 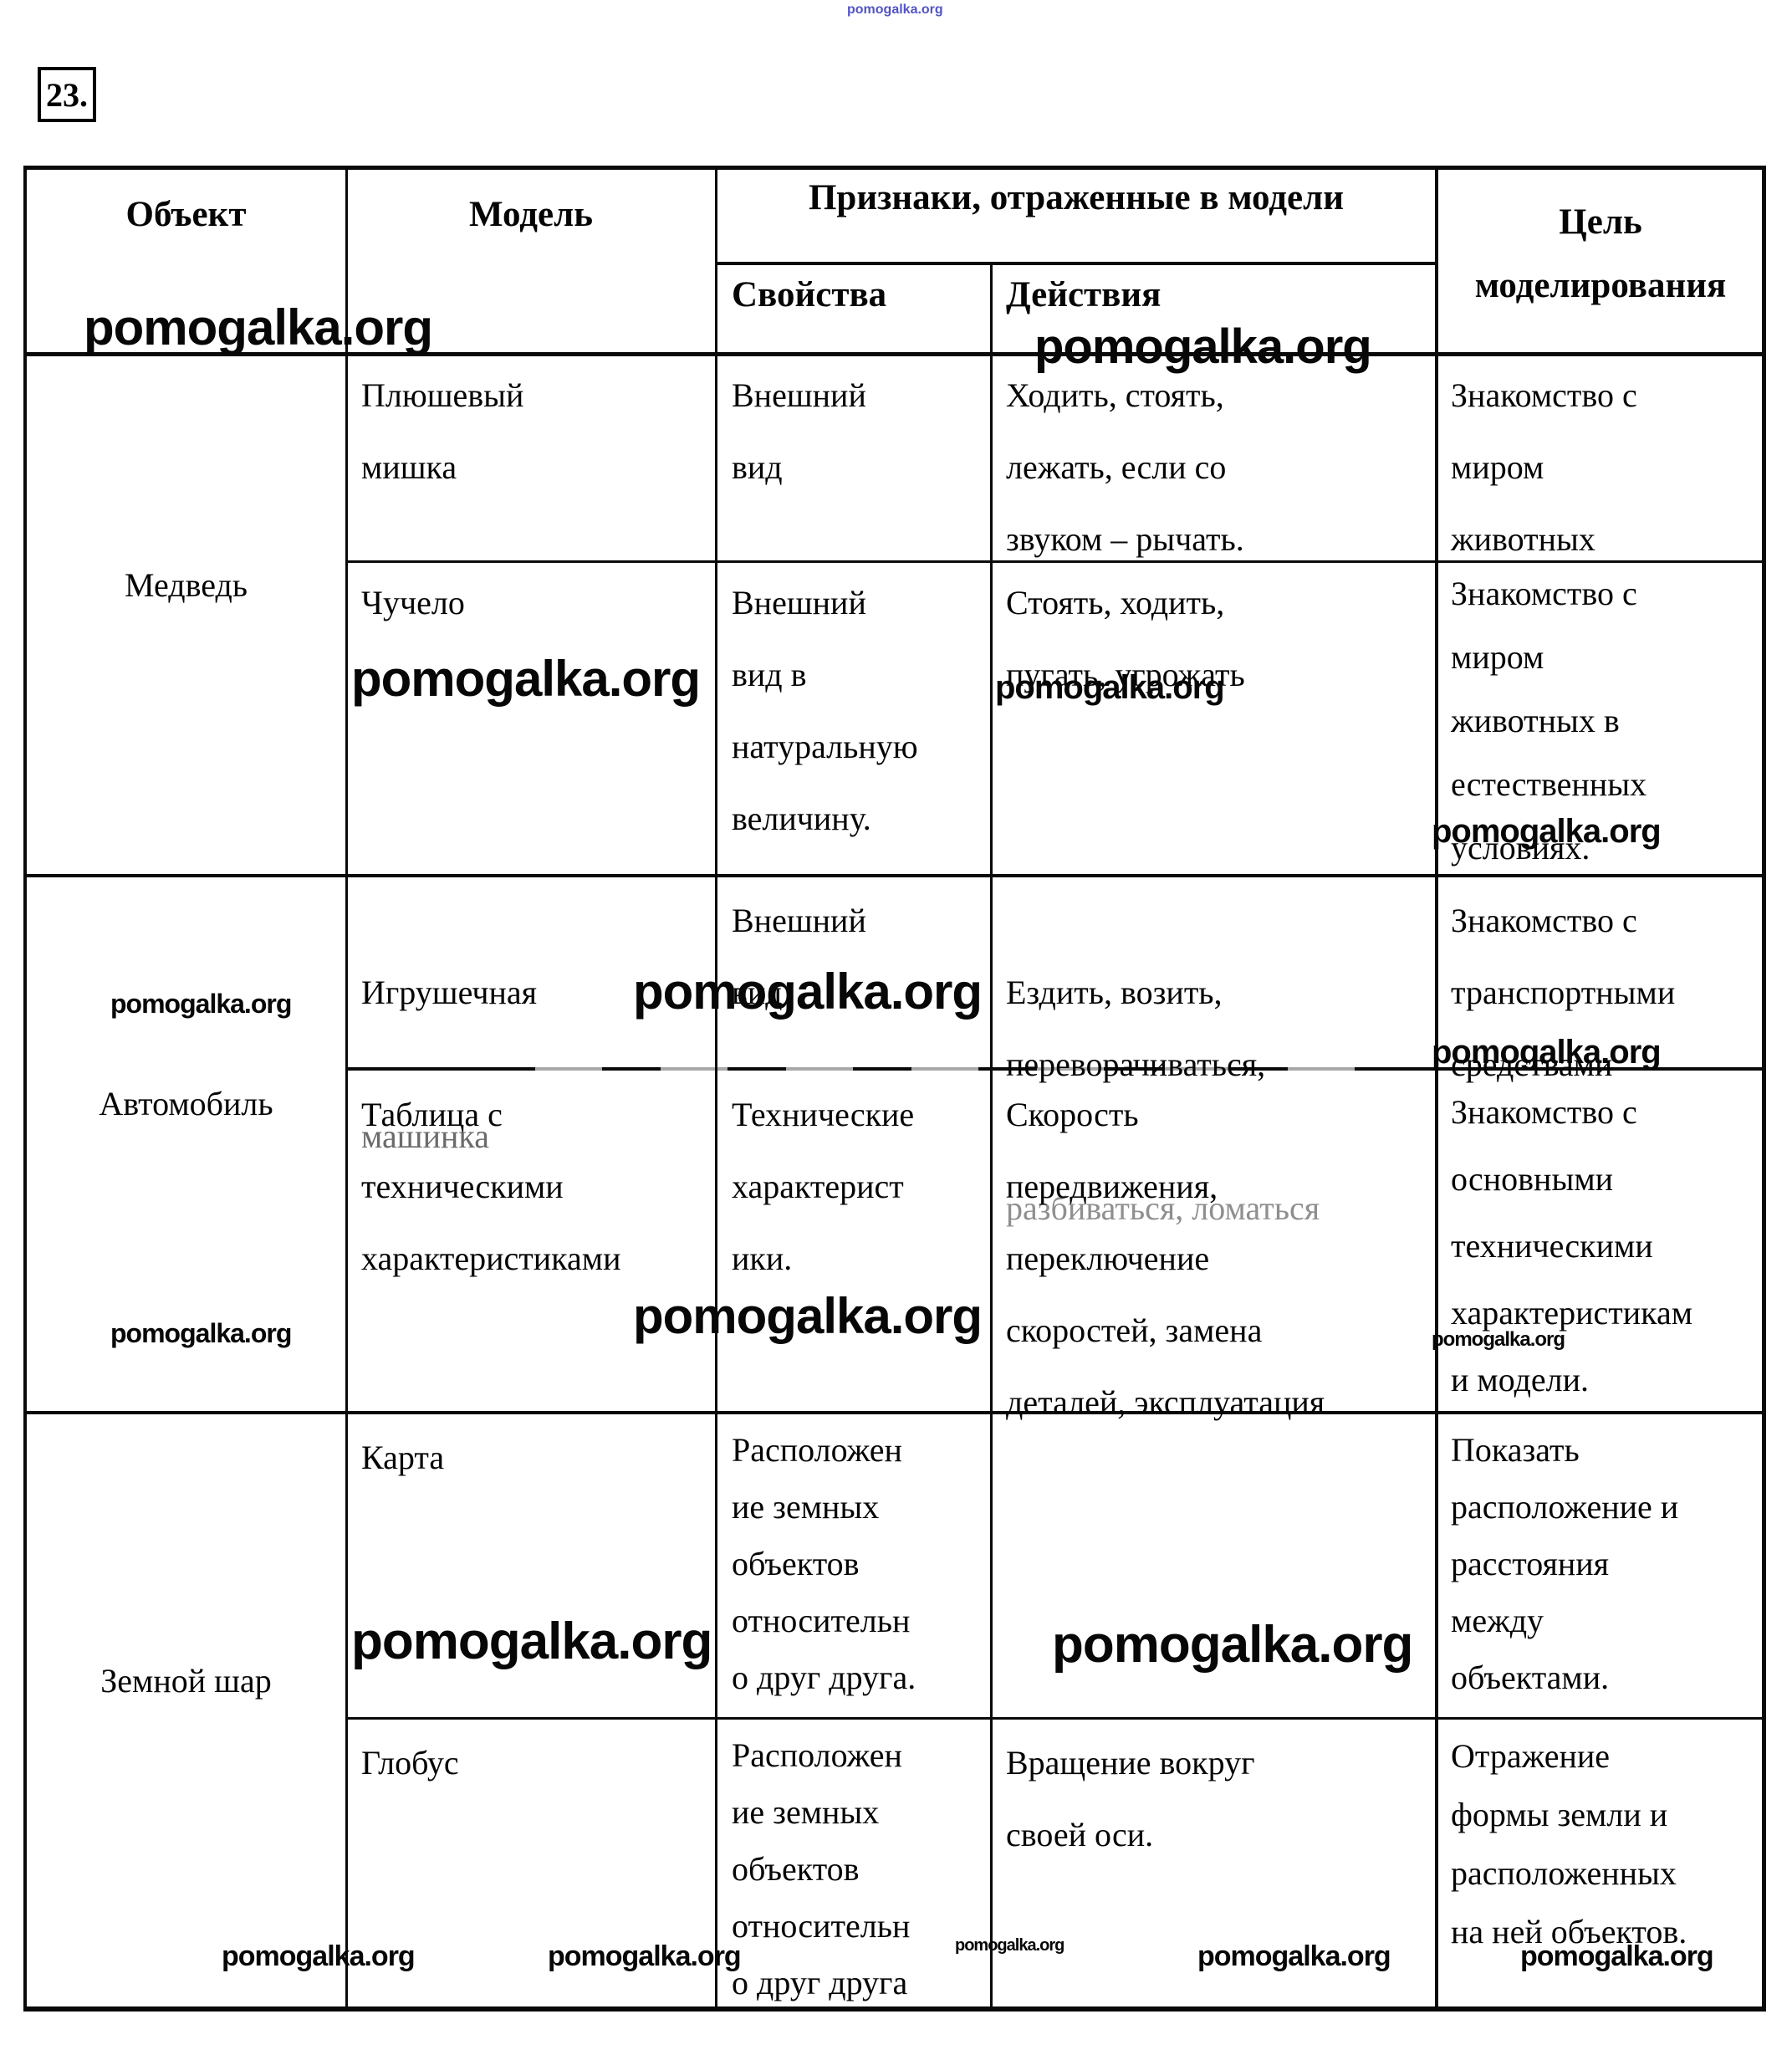 I want to click on cell-toycar-model-faded: машинка, so click(x=425, y=1136).